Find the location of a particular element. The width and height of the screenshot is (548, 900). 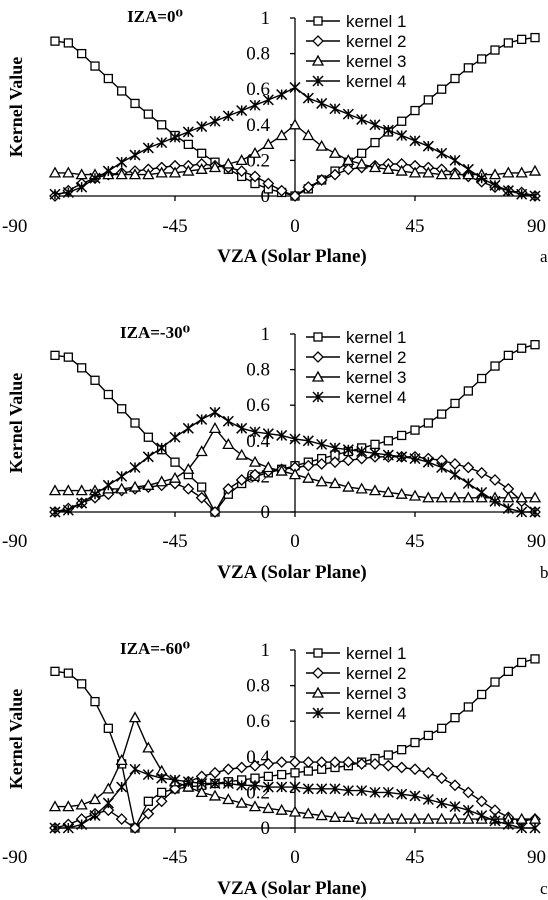

x-tick-label: 0 is located at coordinates (295, 226).